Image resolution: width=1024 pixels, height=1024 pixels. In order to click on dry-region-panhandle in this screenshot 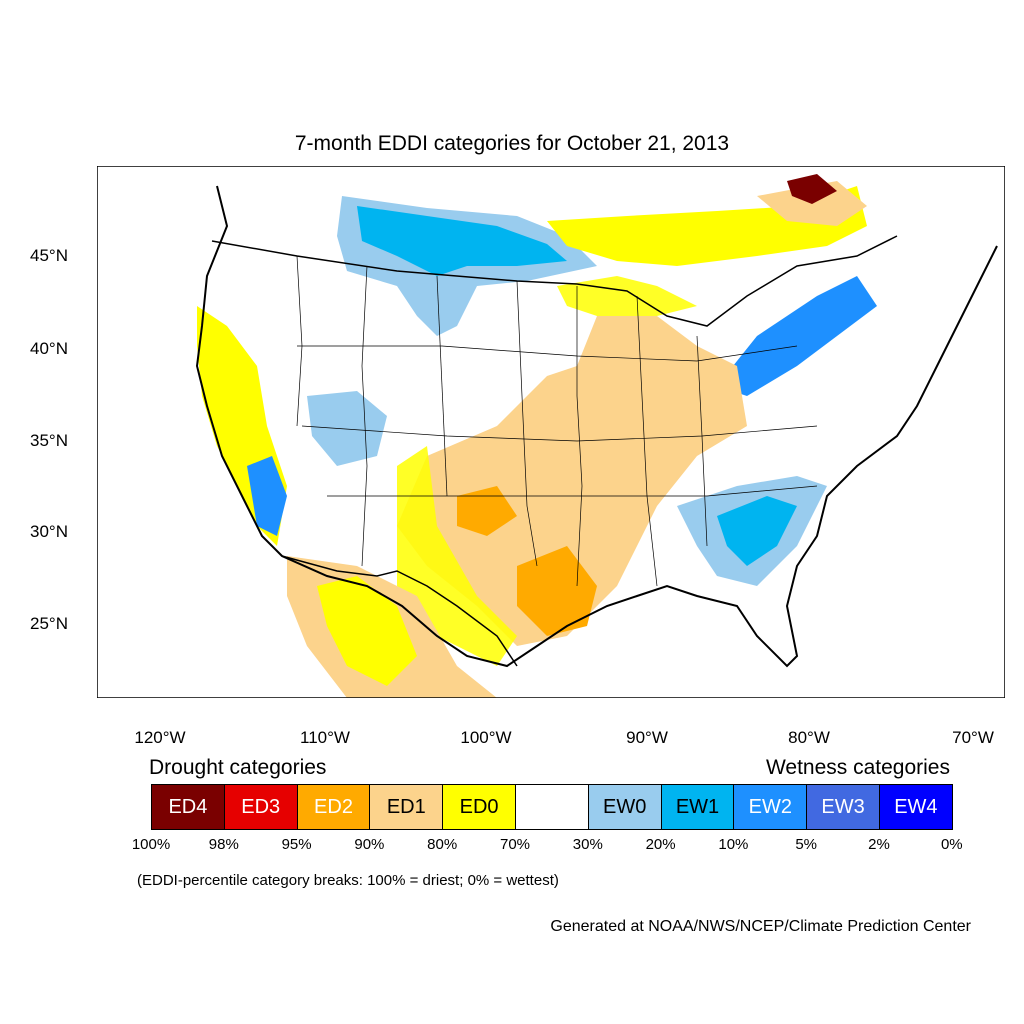, I will do `click(487, 511)`.